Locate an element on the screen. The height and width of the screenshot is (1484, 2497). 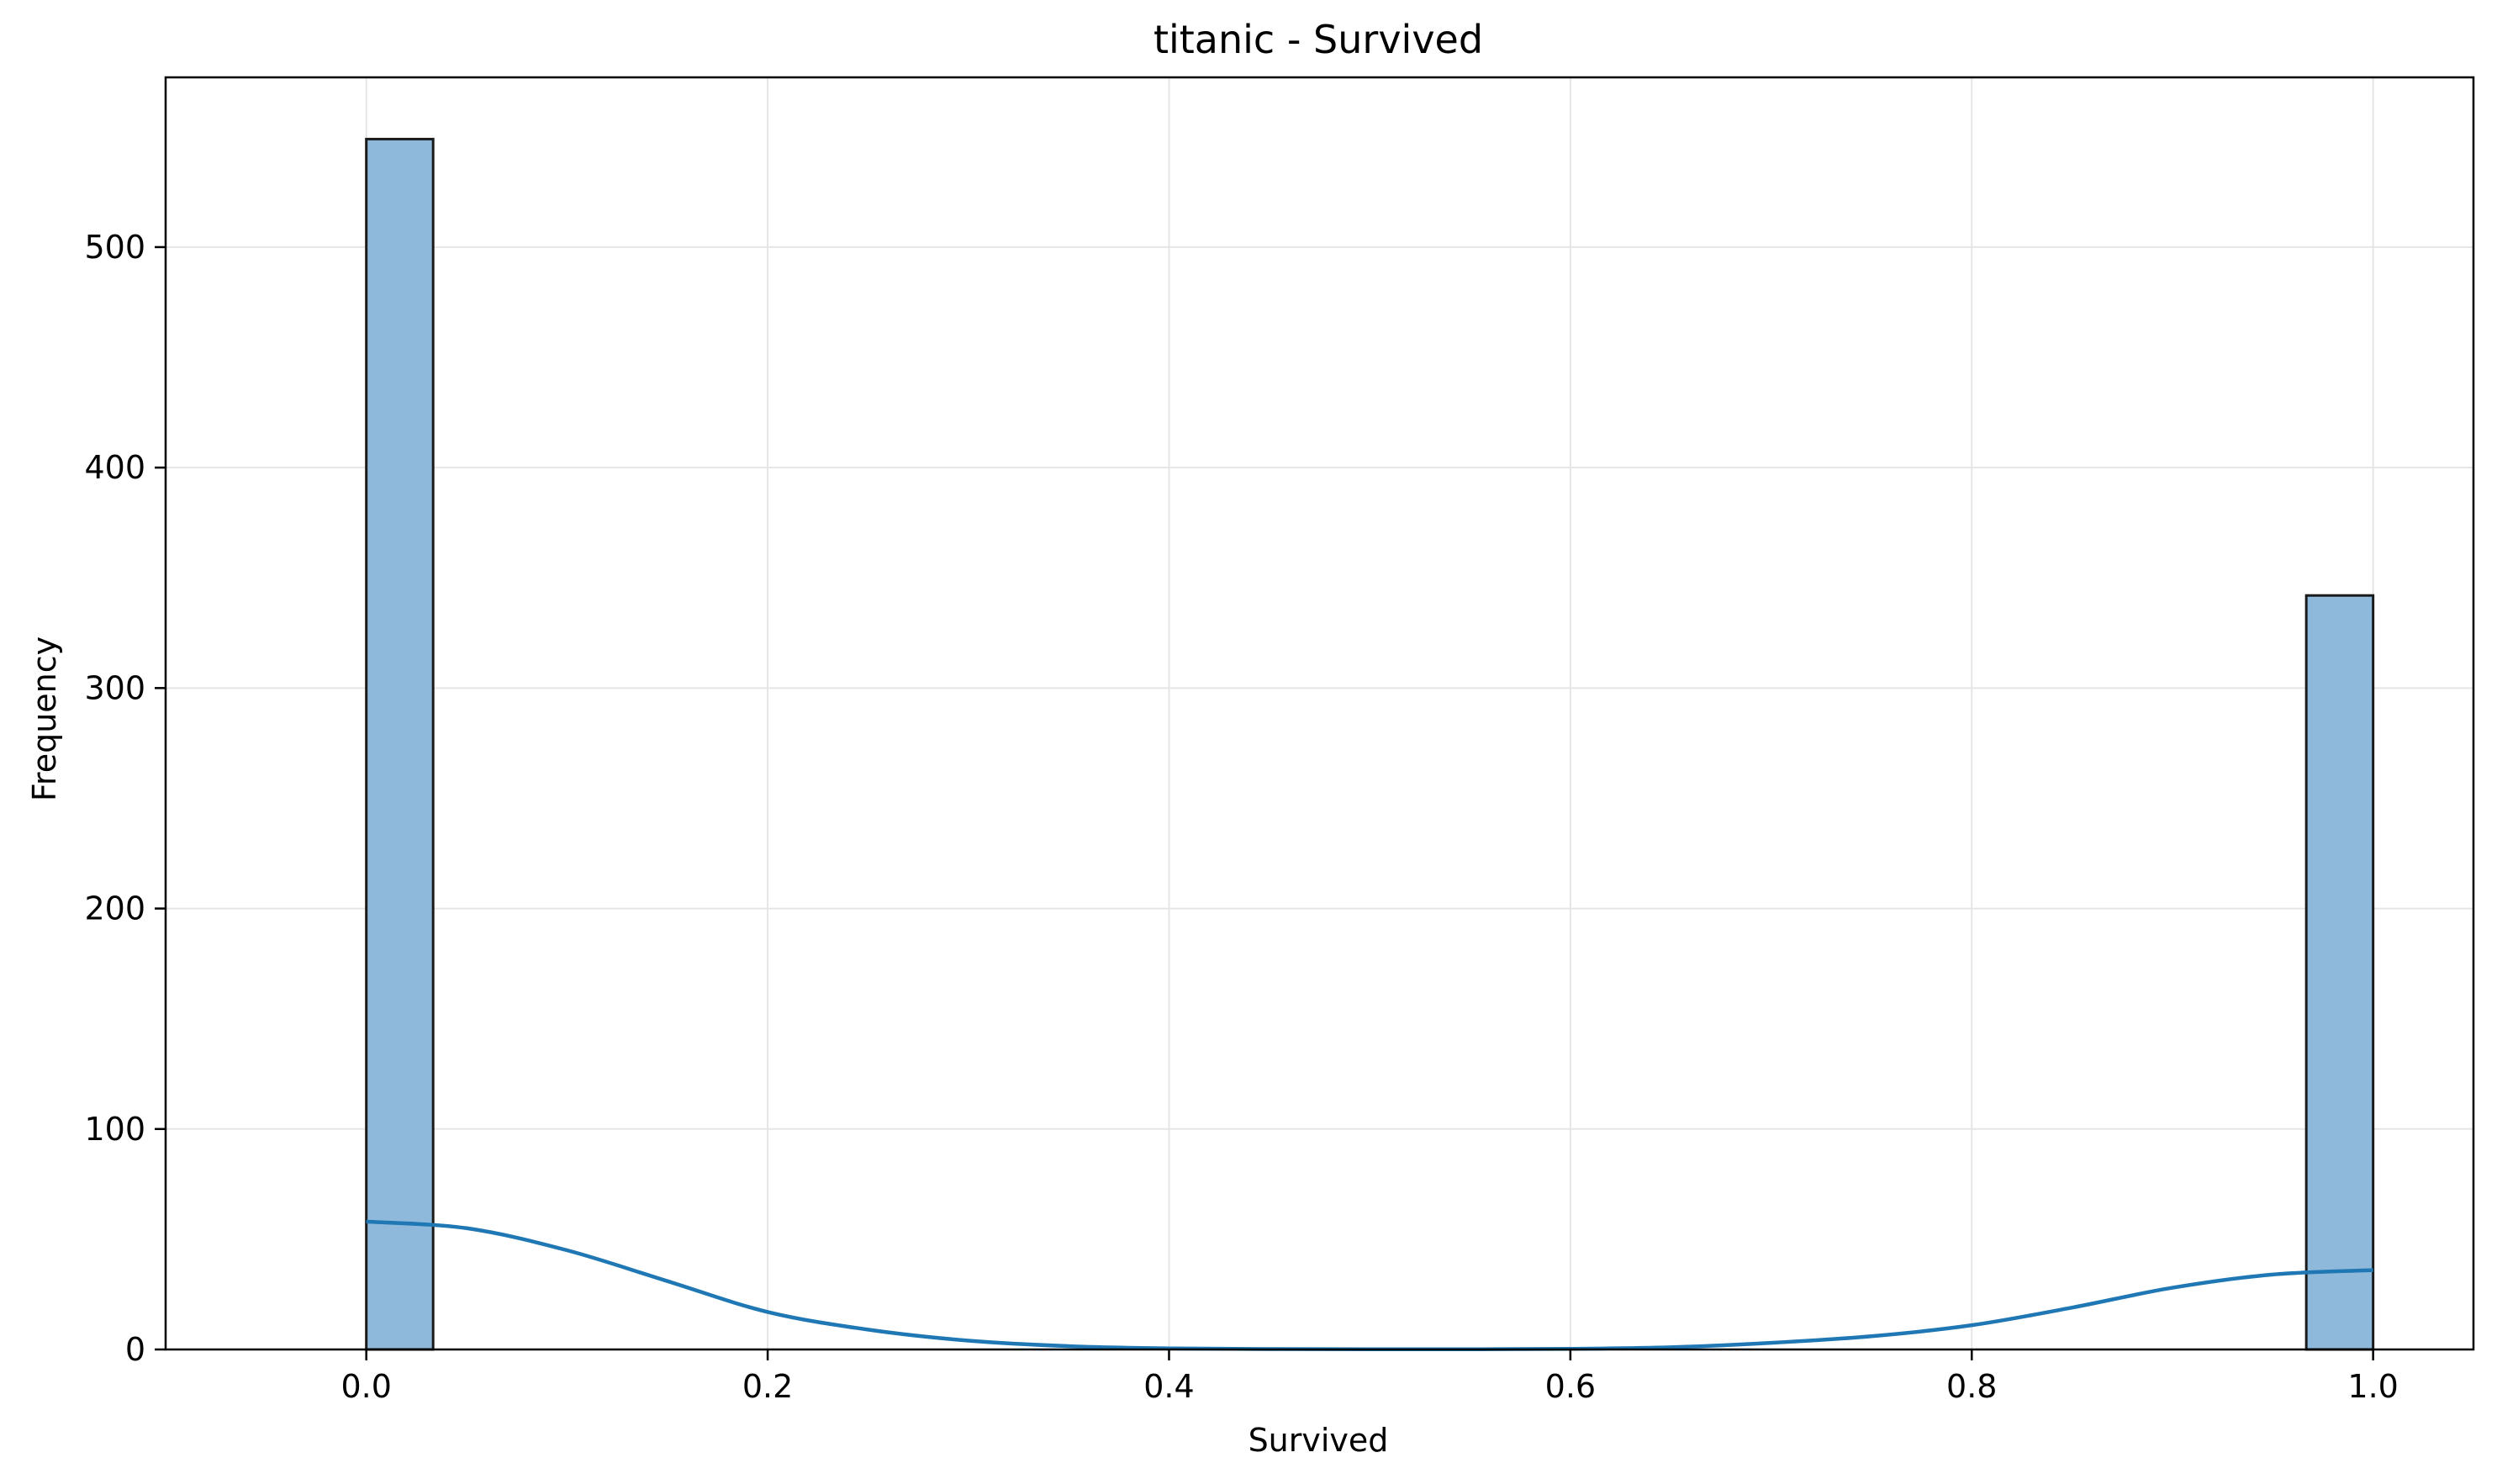
x-tick-label: 0.0 is located at coordinates (365, 1386).